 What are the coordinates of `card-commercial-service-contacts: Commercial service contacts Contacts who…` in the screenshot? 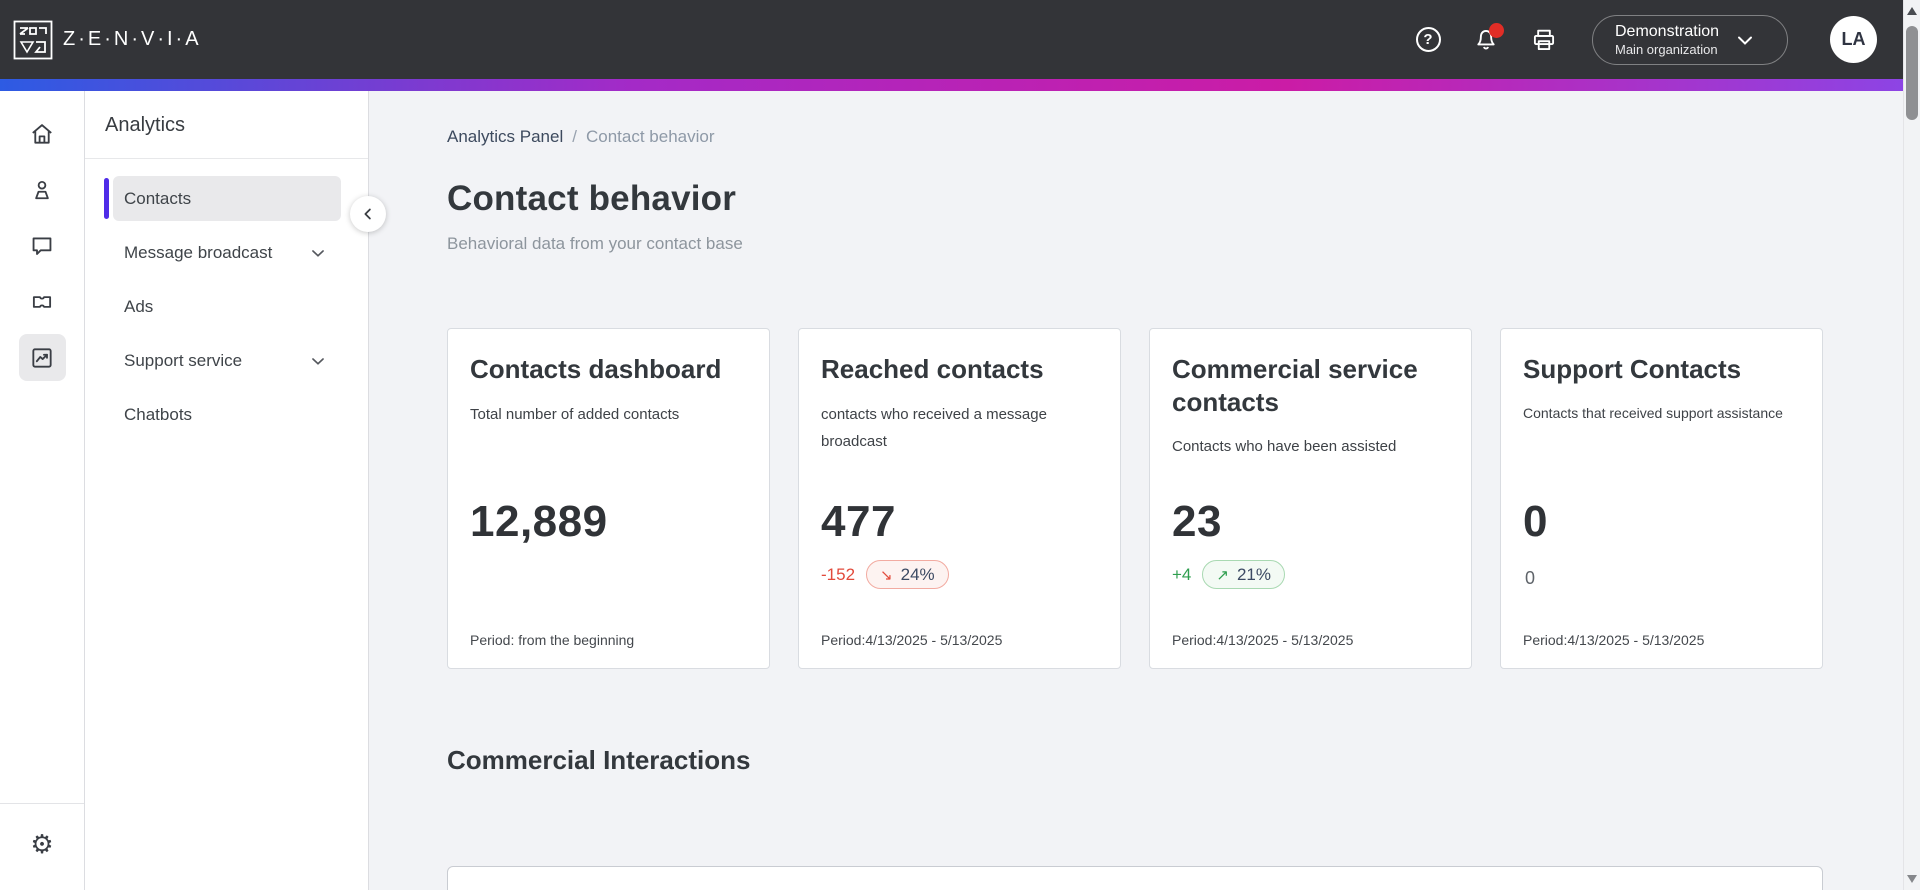 It's located at (1310, 498).